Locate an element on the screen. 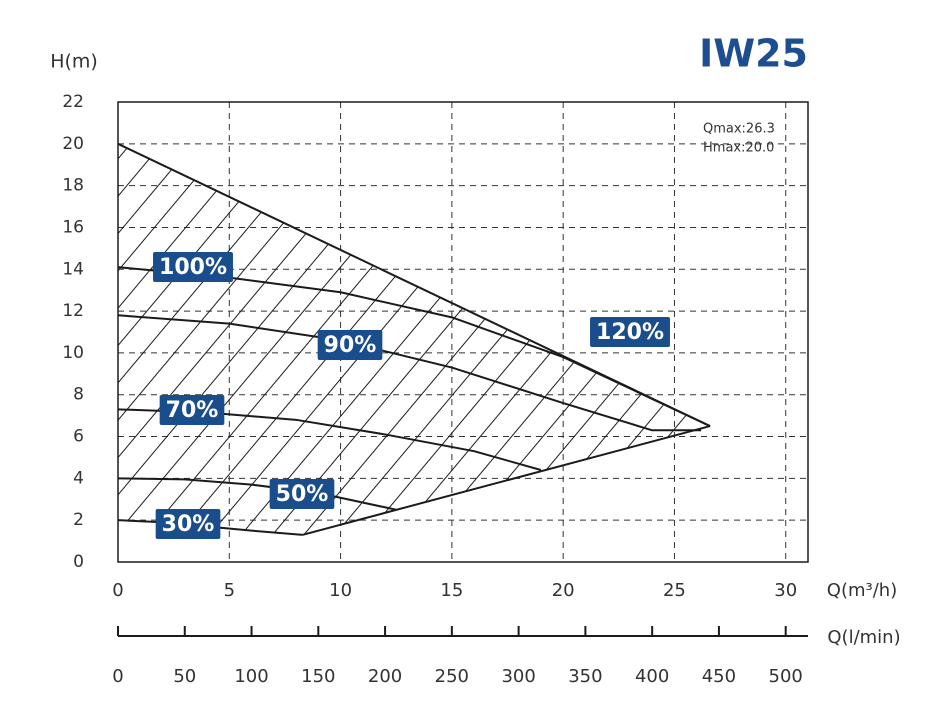  y-tick-label: 0 is located at coordinates (78, 562).